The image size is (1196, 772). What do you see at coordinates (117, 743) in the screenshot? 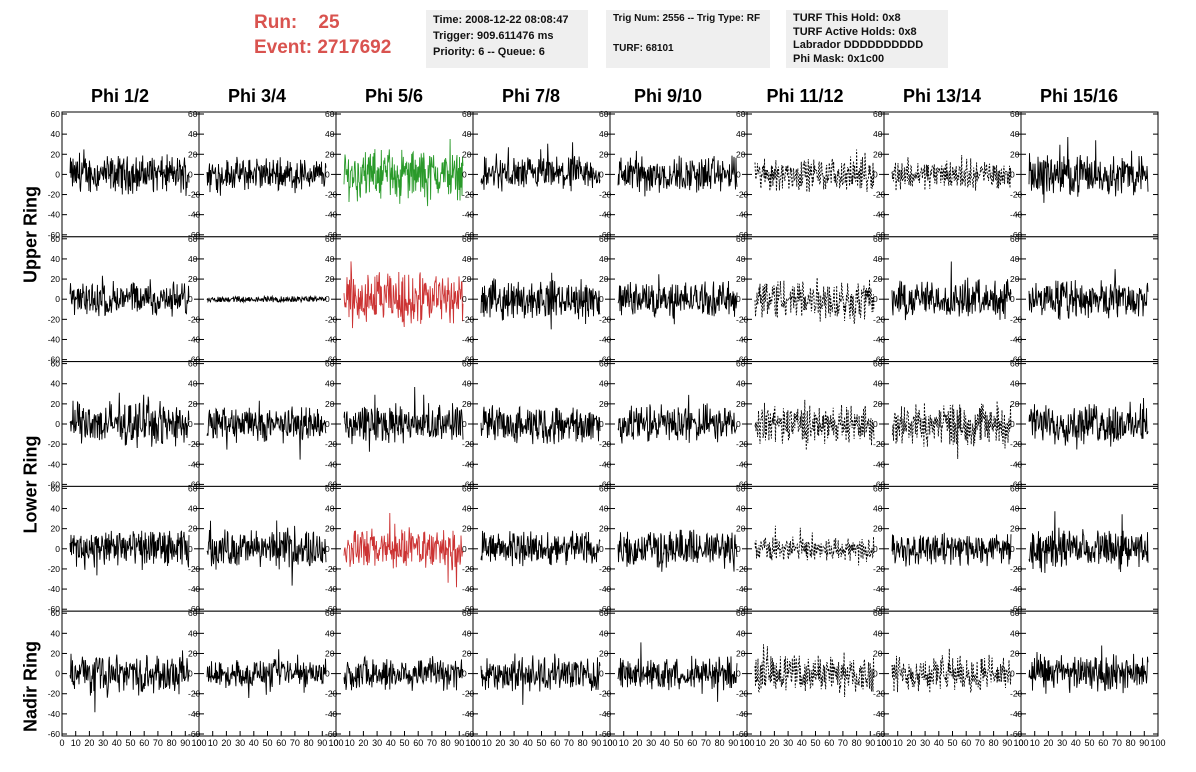
I see `xtick-label: 40` at bounding box center [117, 743].